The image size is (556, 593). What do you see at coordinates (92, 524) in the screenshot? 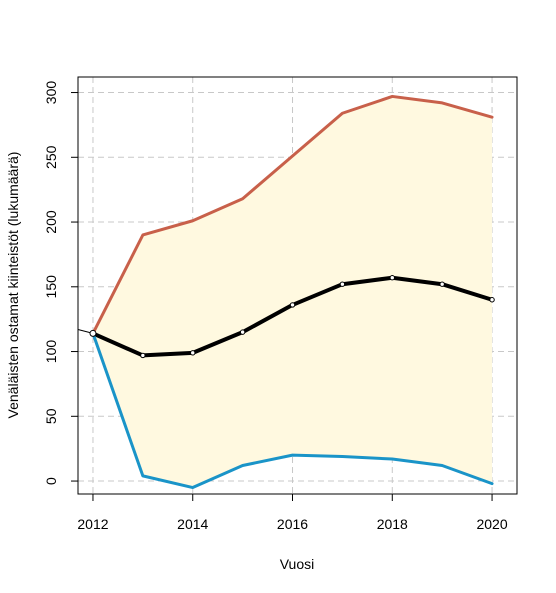
I see `x-tick-label: 2012` at bounding box center [92, 524].